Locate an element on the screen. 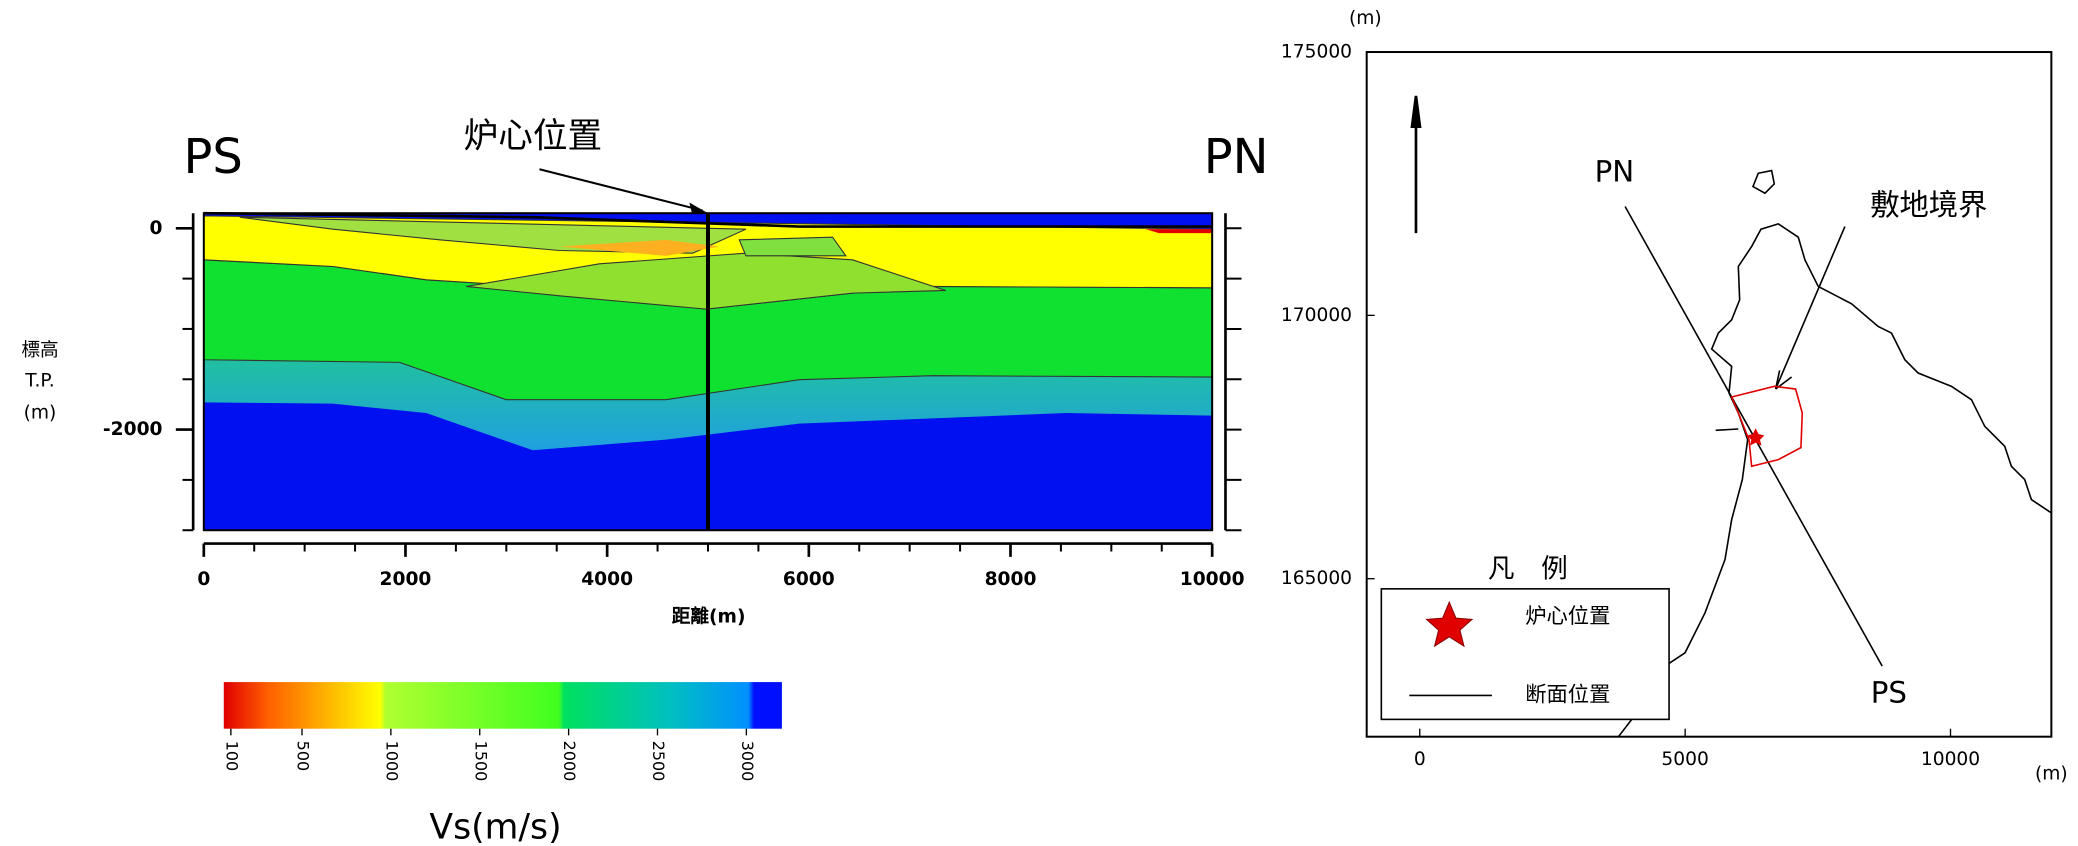  legend-title: 凡 例 is located at coordinates (1528, 569).